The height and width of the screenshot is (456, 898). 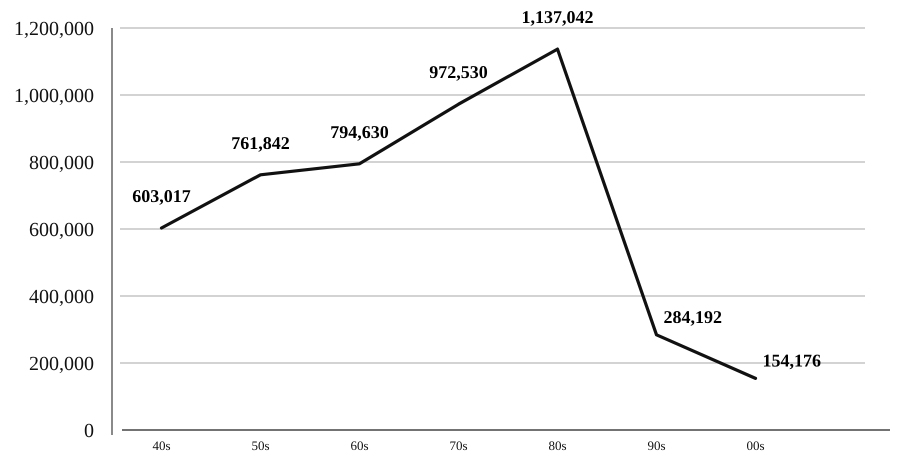 What do you see at coordinates (260, 142) in the screenshot?
I see `data-label: 761,842` at bounding box center [260, 142].